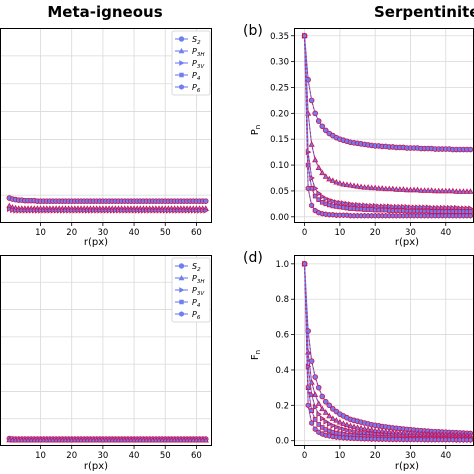 This screenshot has width=474, height=474. What do you see at coordinates (279, 88) in the screenshot?
I see `panel-b-y-tick-label: 0.25` at bounding box center [279, 88].